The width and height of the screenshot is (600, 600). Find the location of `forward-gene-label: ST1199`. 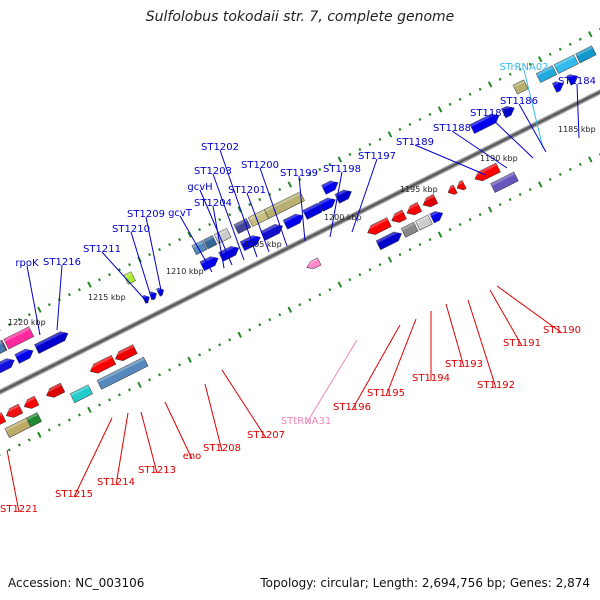

forward-gene-label: ST1199 is located at coordinates (299, 173).